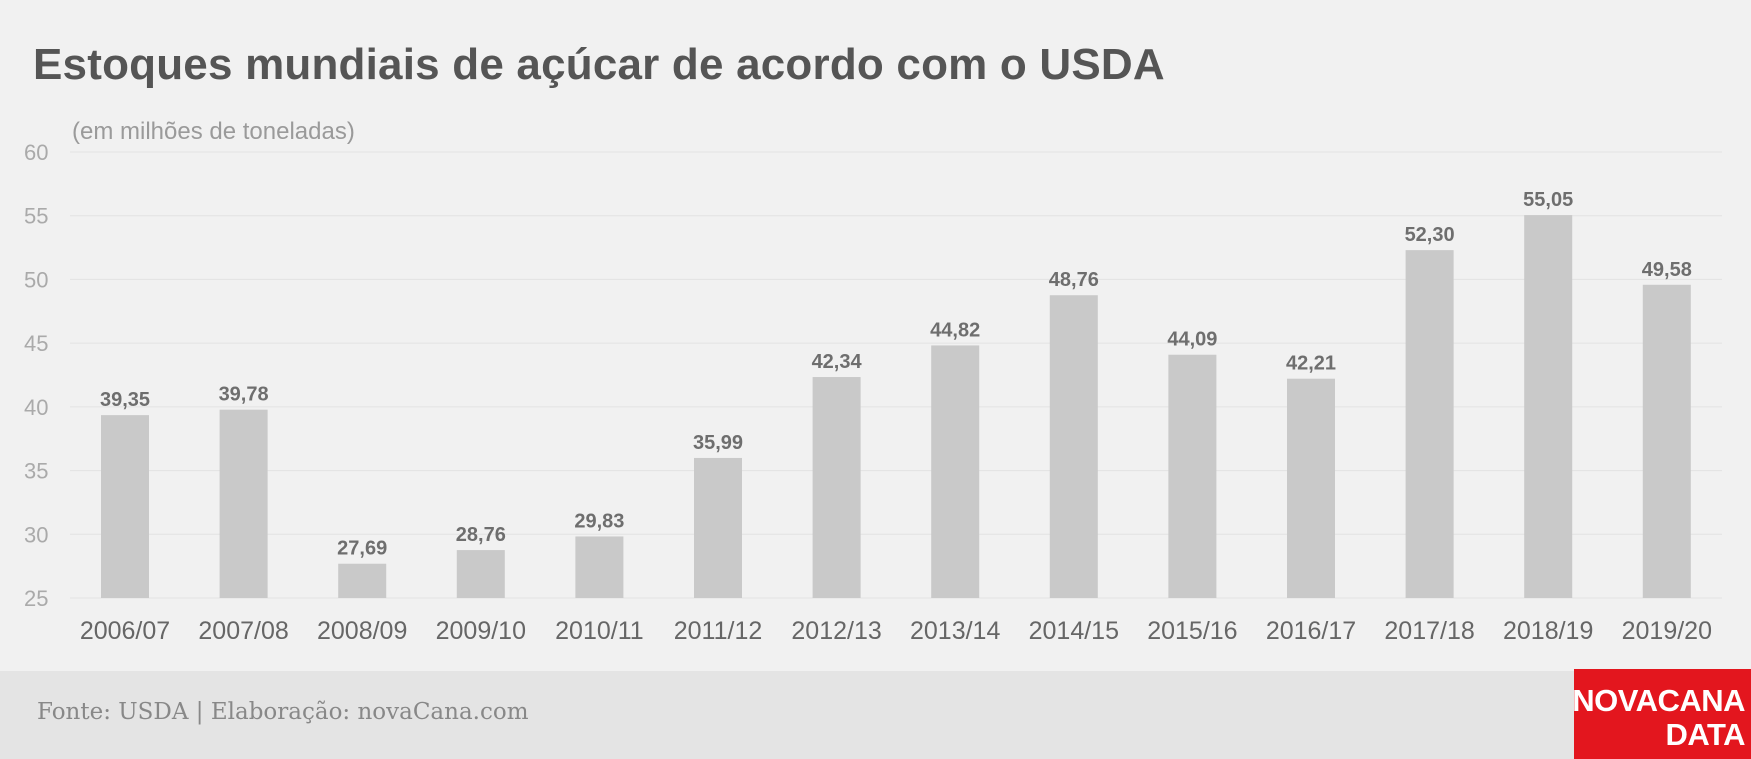  Describe the element at coordinates (1311, 631) in the screenshot. I see `x-tick-label: 2016/17` at that location.